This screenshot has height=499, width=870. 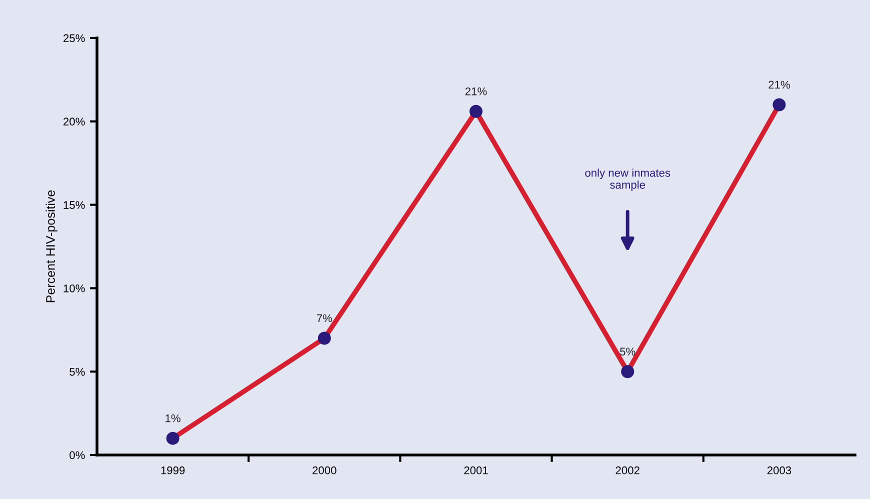 What do you see at coordinates (77, 372) in the screenshot?
I see `y-tick-label: 5%` at bounding box center [77, 372].